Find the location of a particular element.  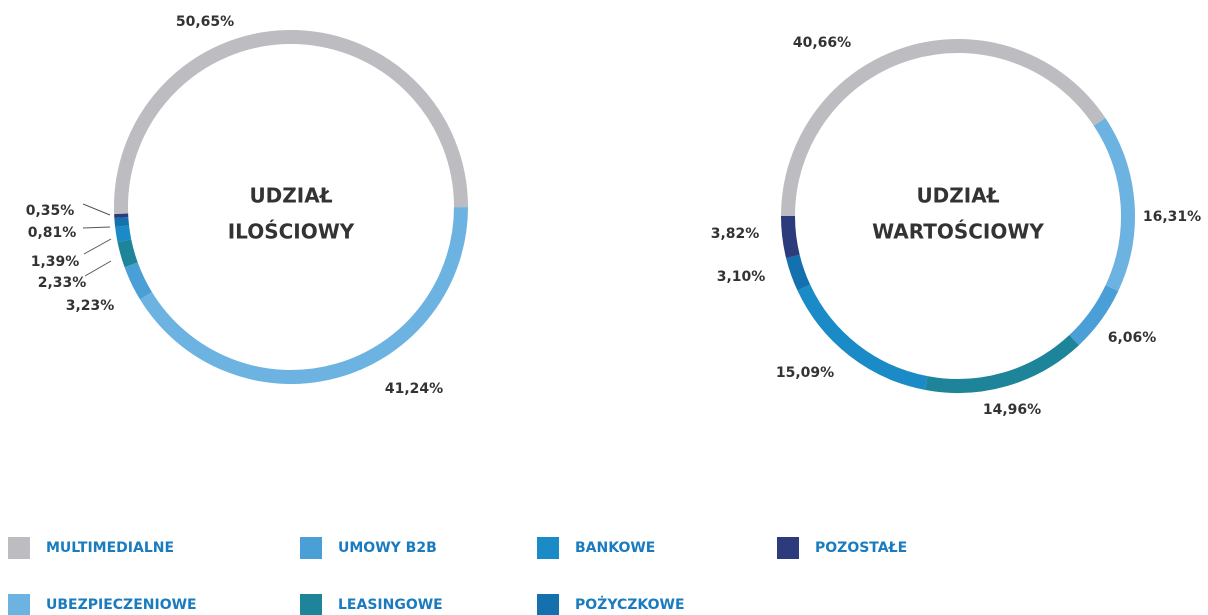

legend-label: POŻYCZKOWE is located at coordinates (630, 604).